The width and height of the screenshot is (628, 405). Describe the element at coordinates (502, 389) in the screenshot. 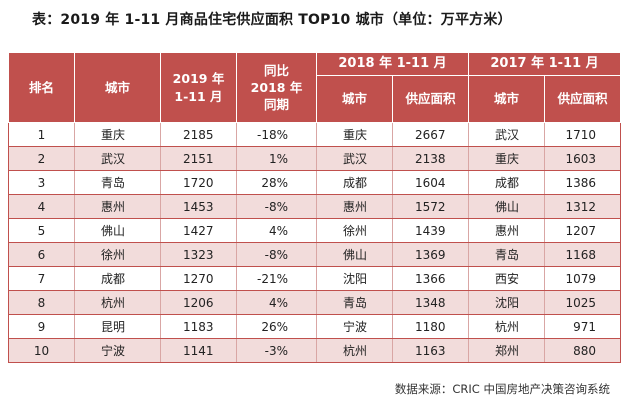

I see `data-source: 数据来源：CRIC 中国房地产决策咨询系统` at that location.